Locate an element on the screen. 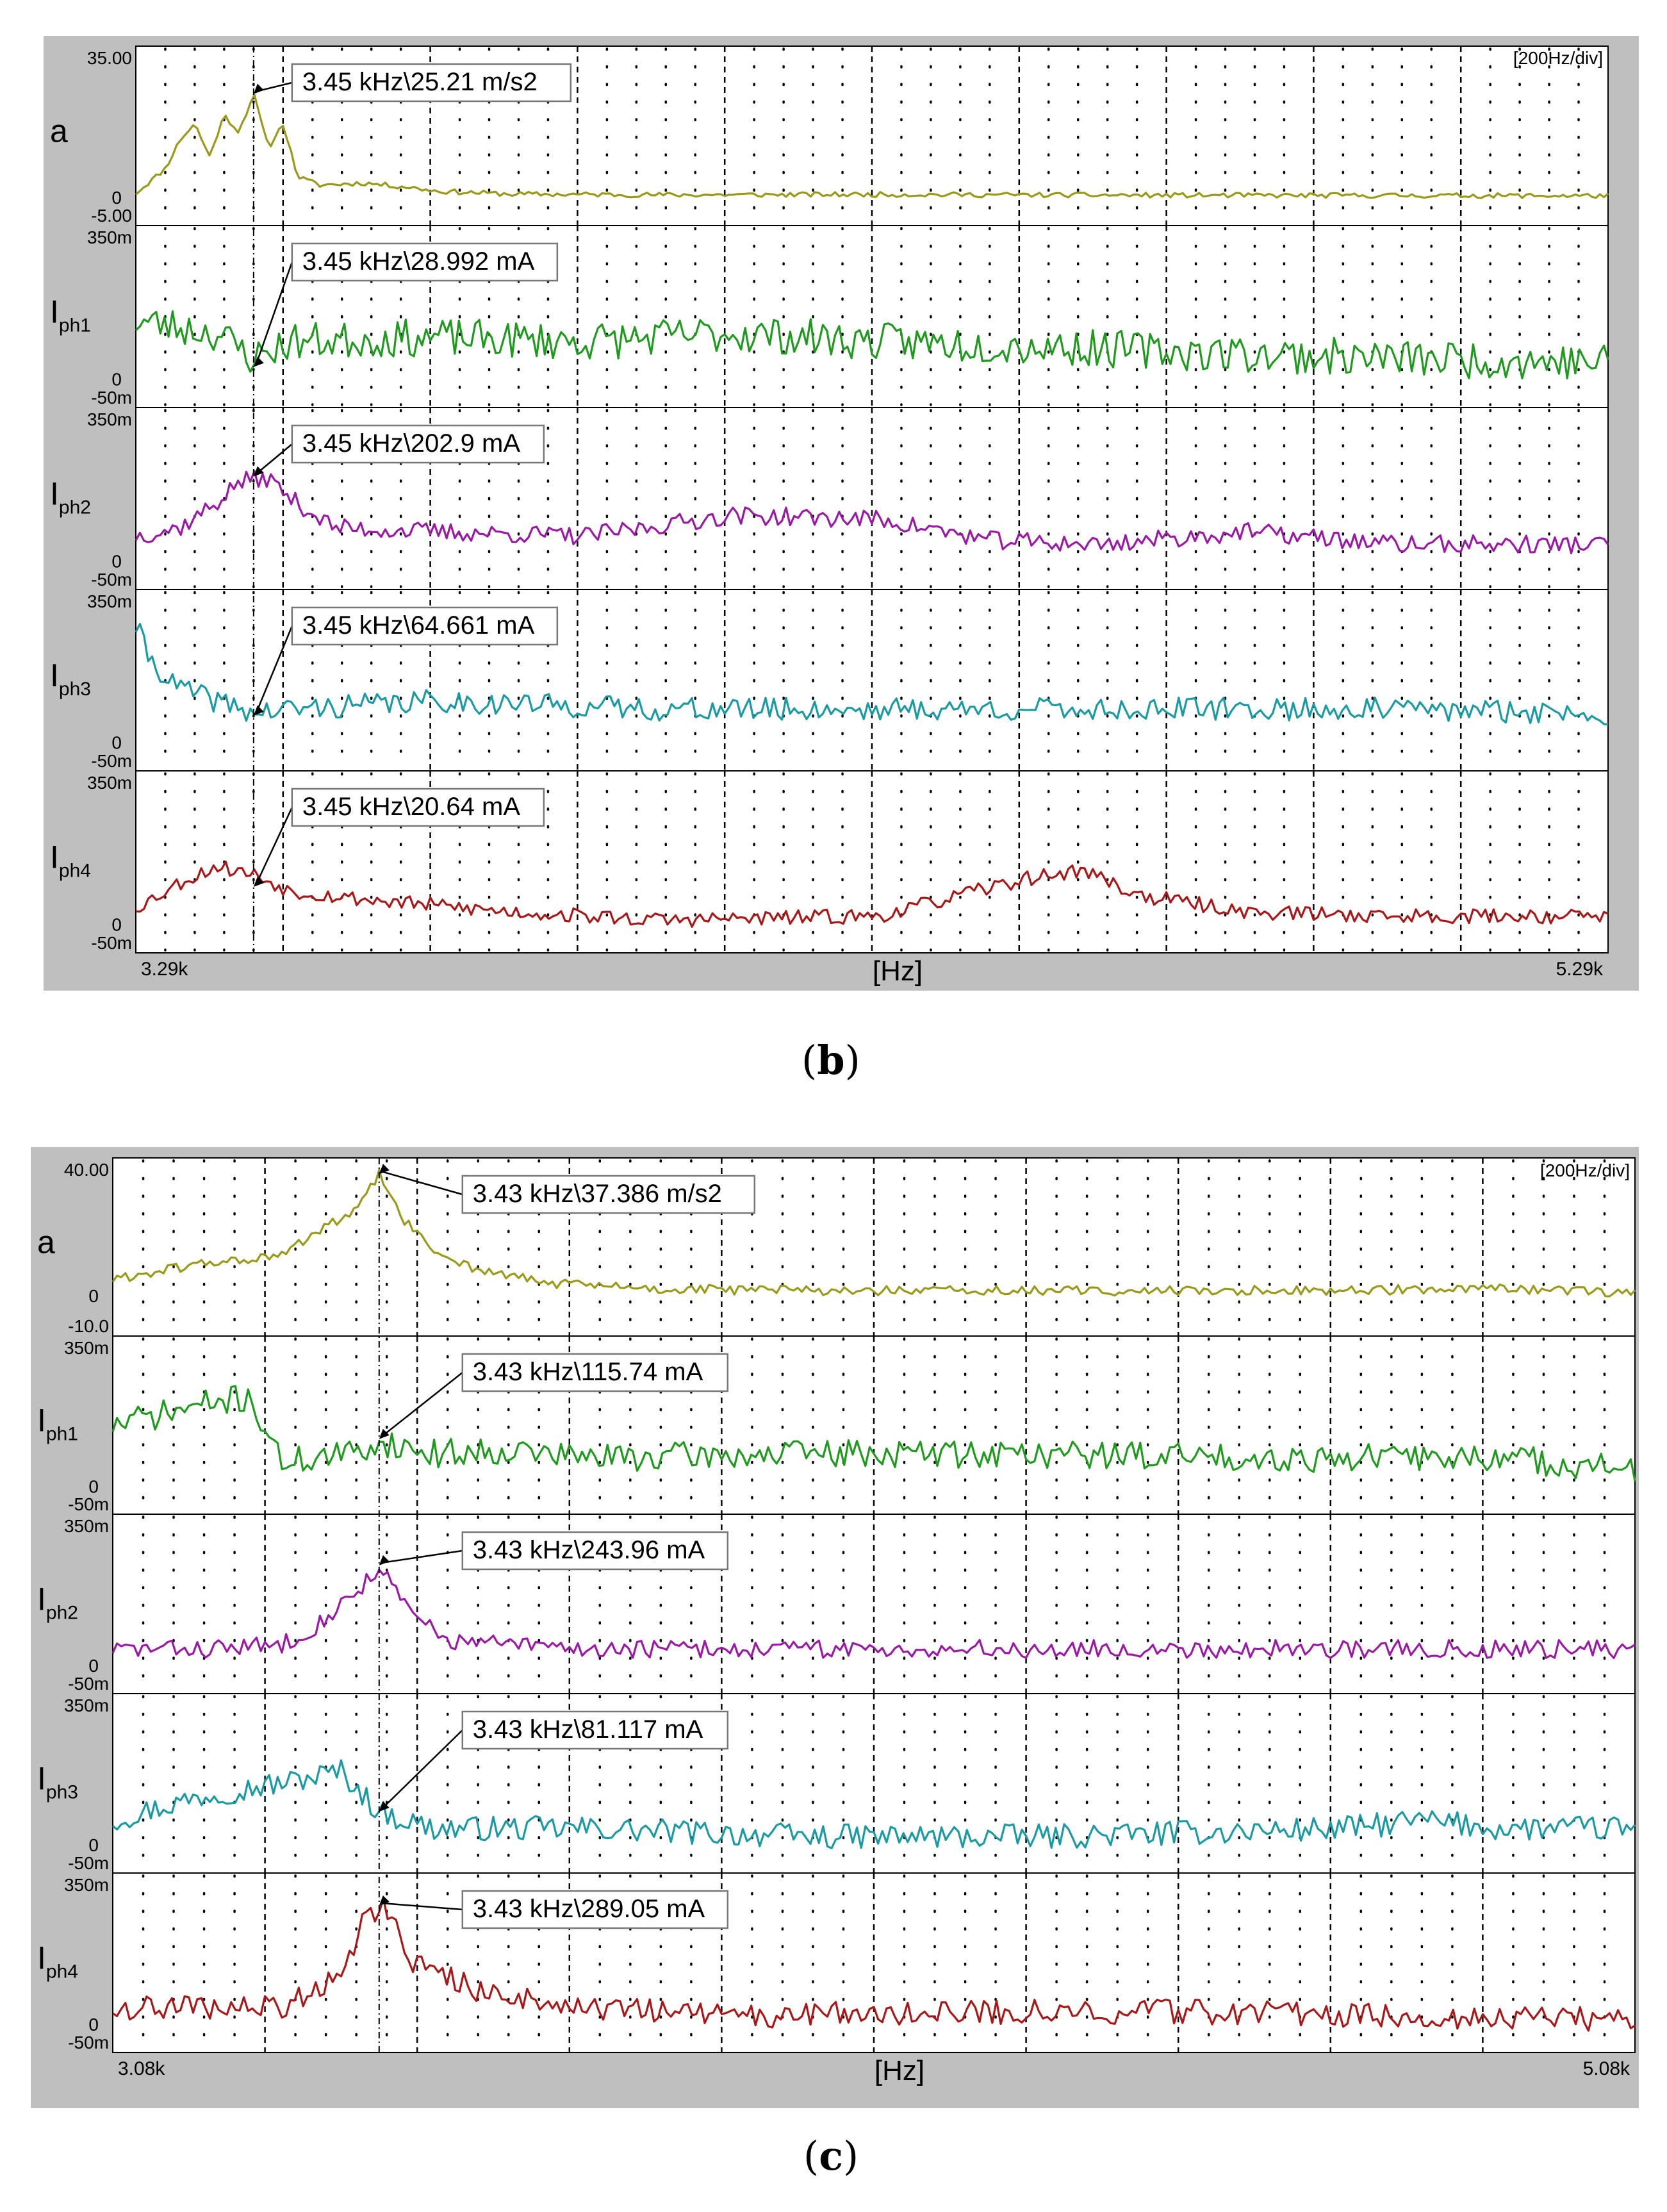 Image resolution: width=1667 pixels, height=2212 pixels. caption-letter: c is located at coordinates (831, 2156).